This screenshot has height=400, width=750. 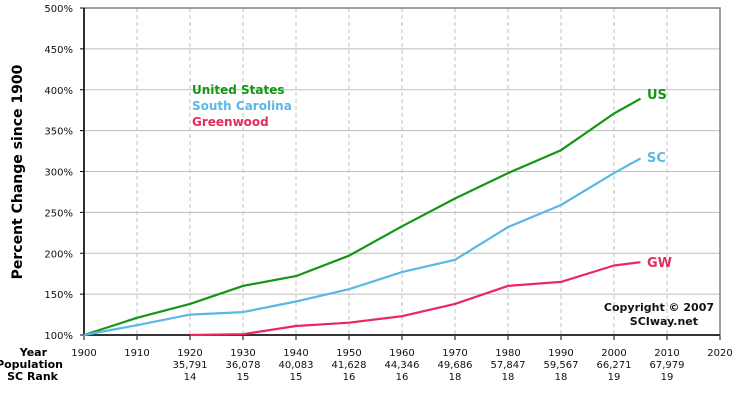 I want to click on y-axis-label: Percent Change since 1900, so click(x=18, y=171).